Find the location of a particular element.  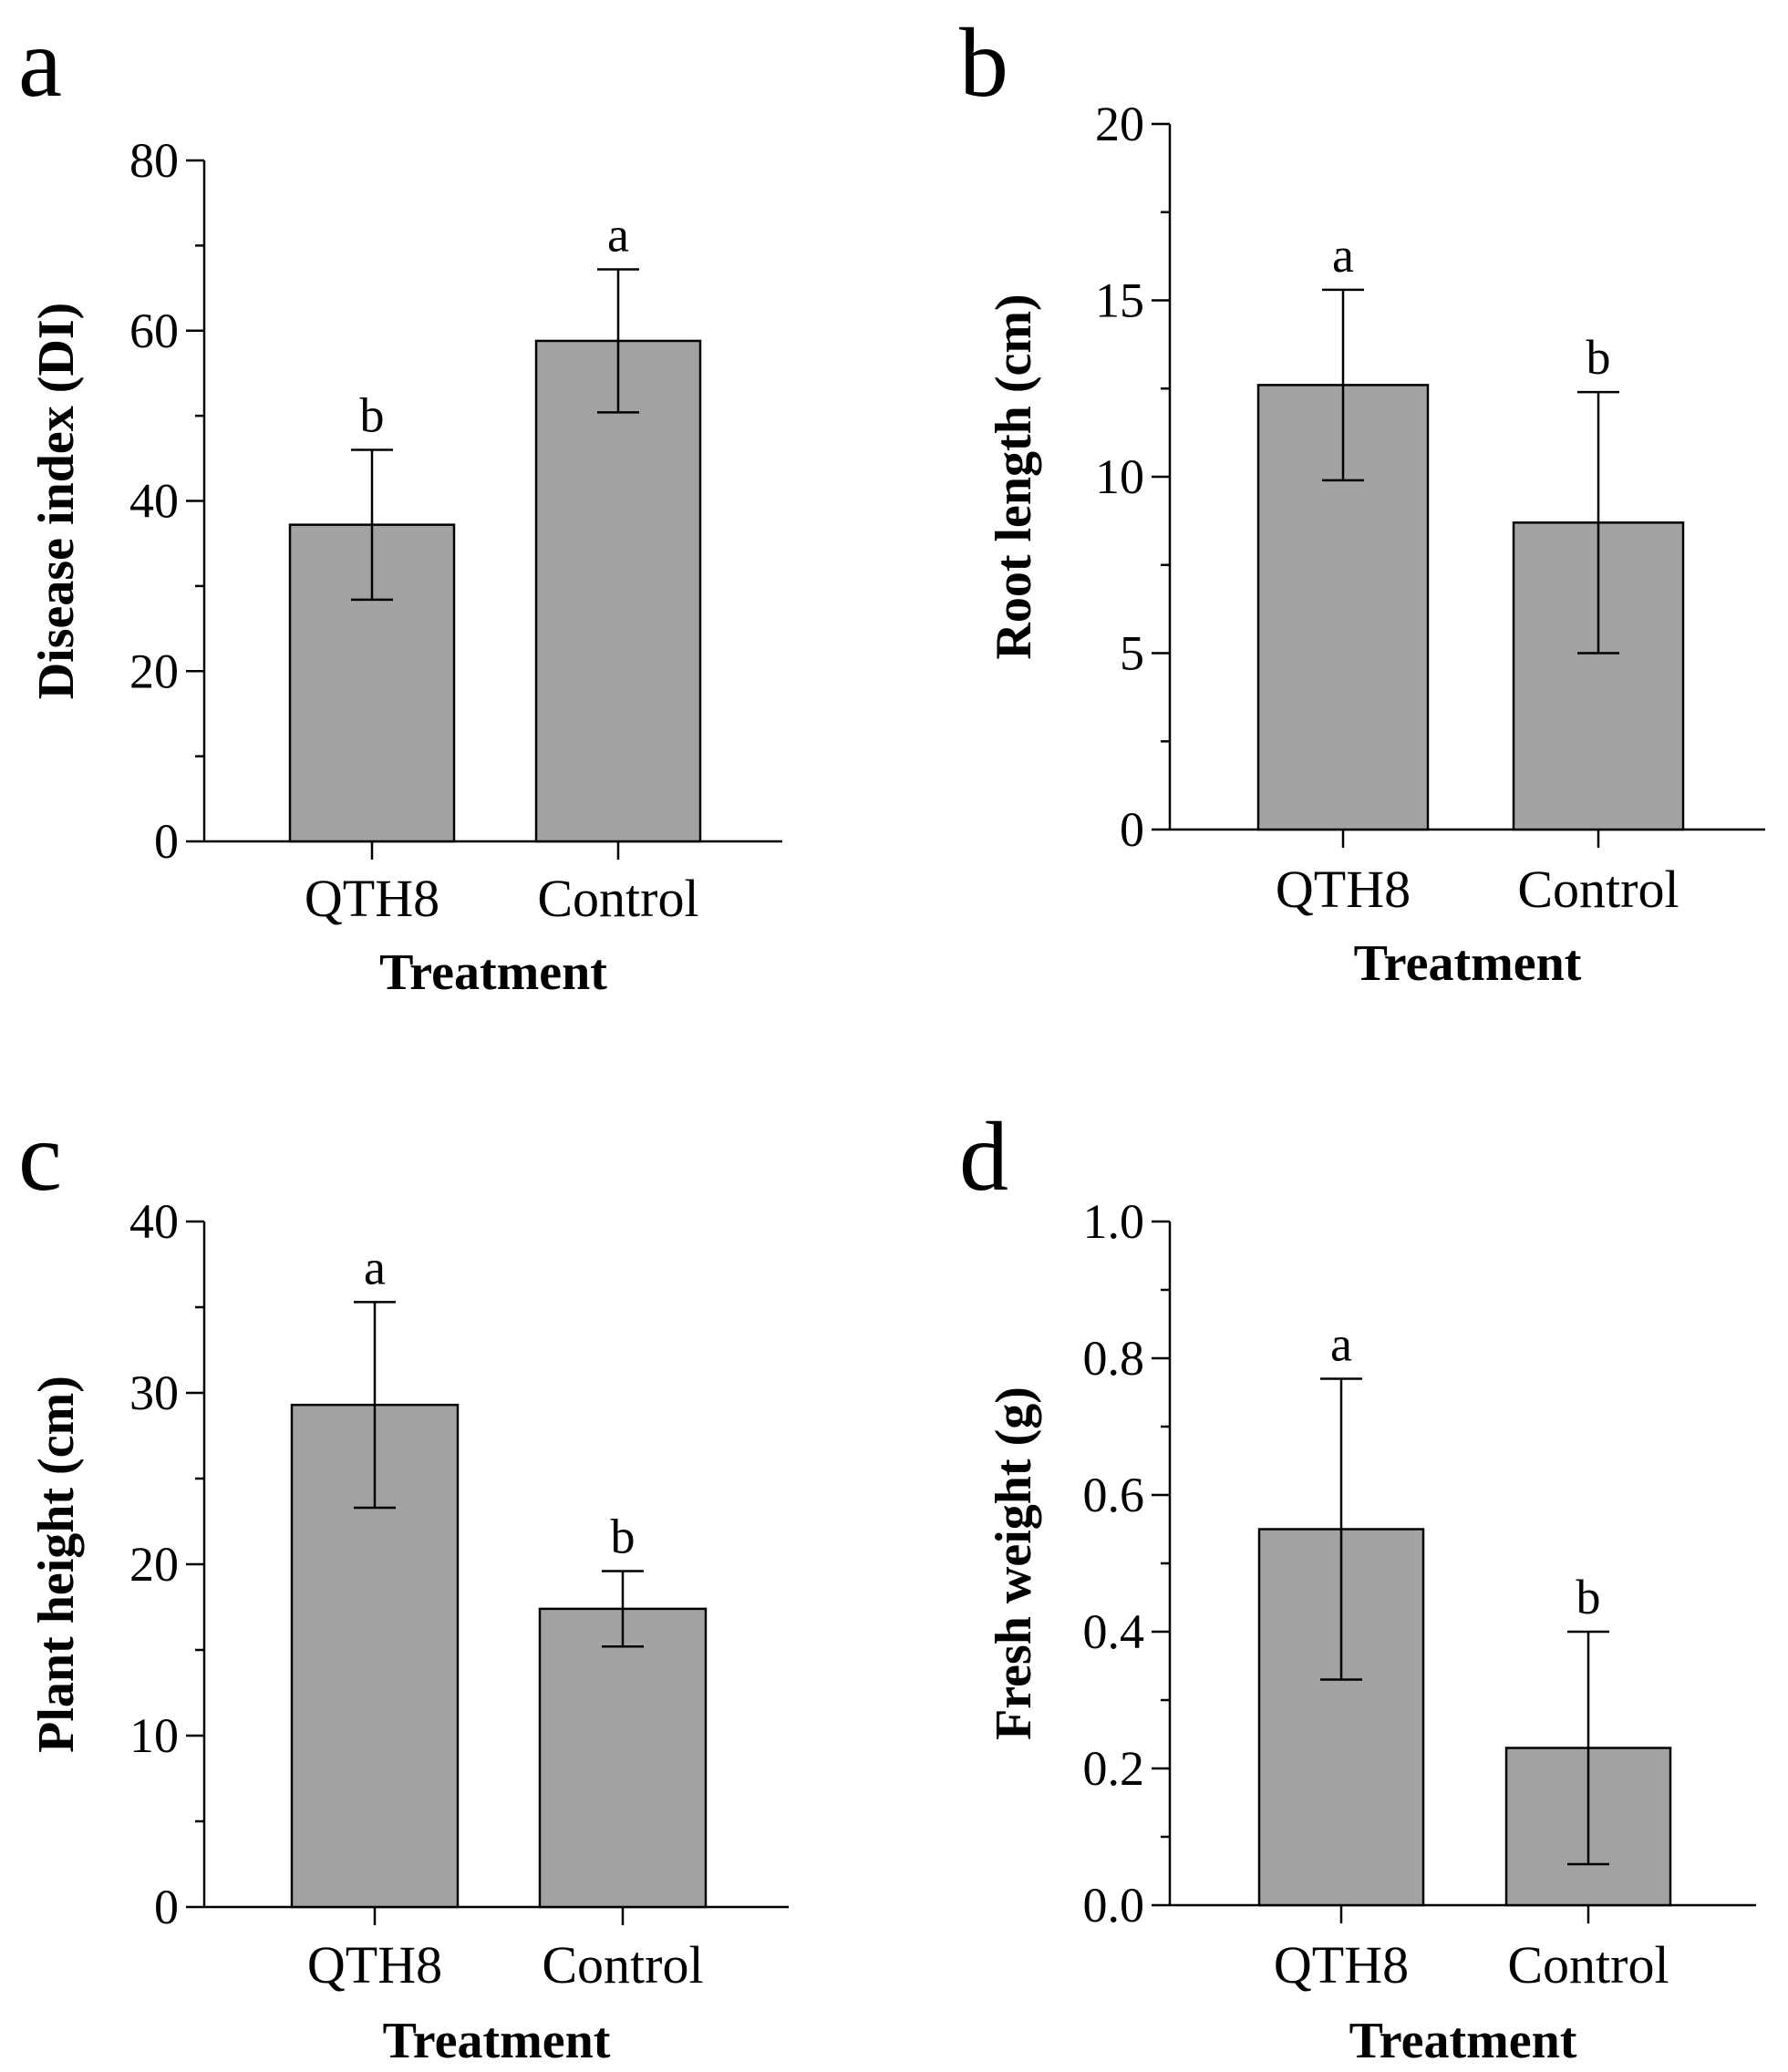

y-axis-title: Root length (cm) is located at coordinates (1014, 476).